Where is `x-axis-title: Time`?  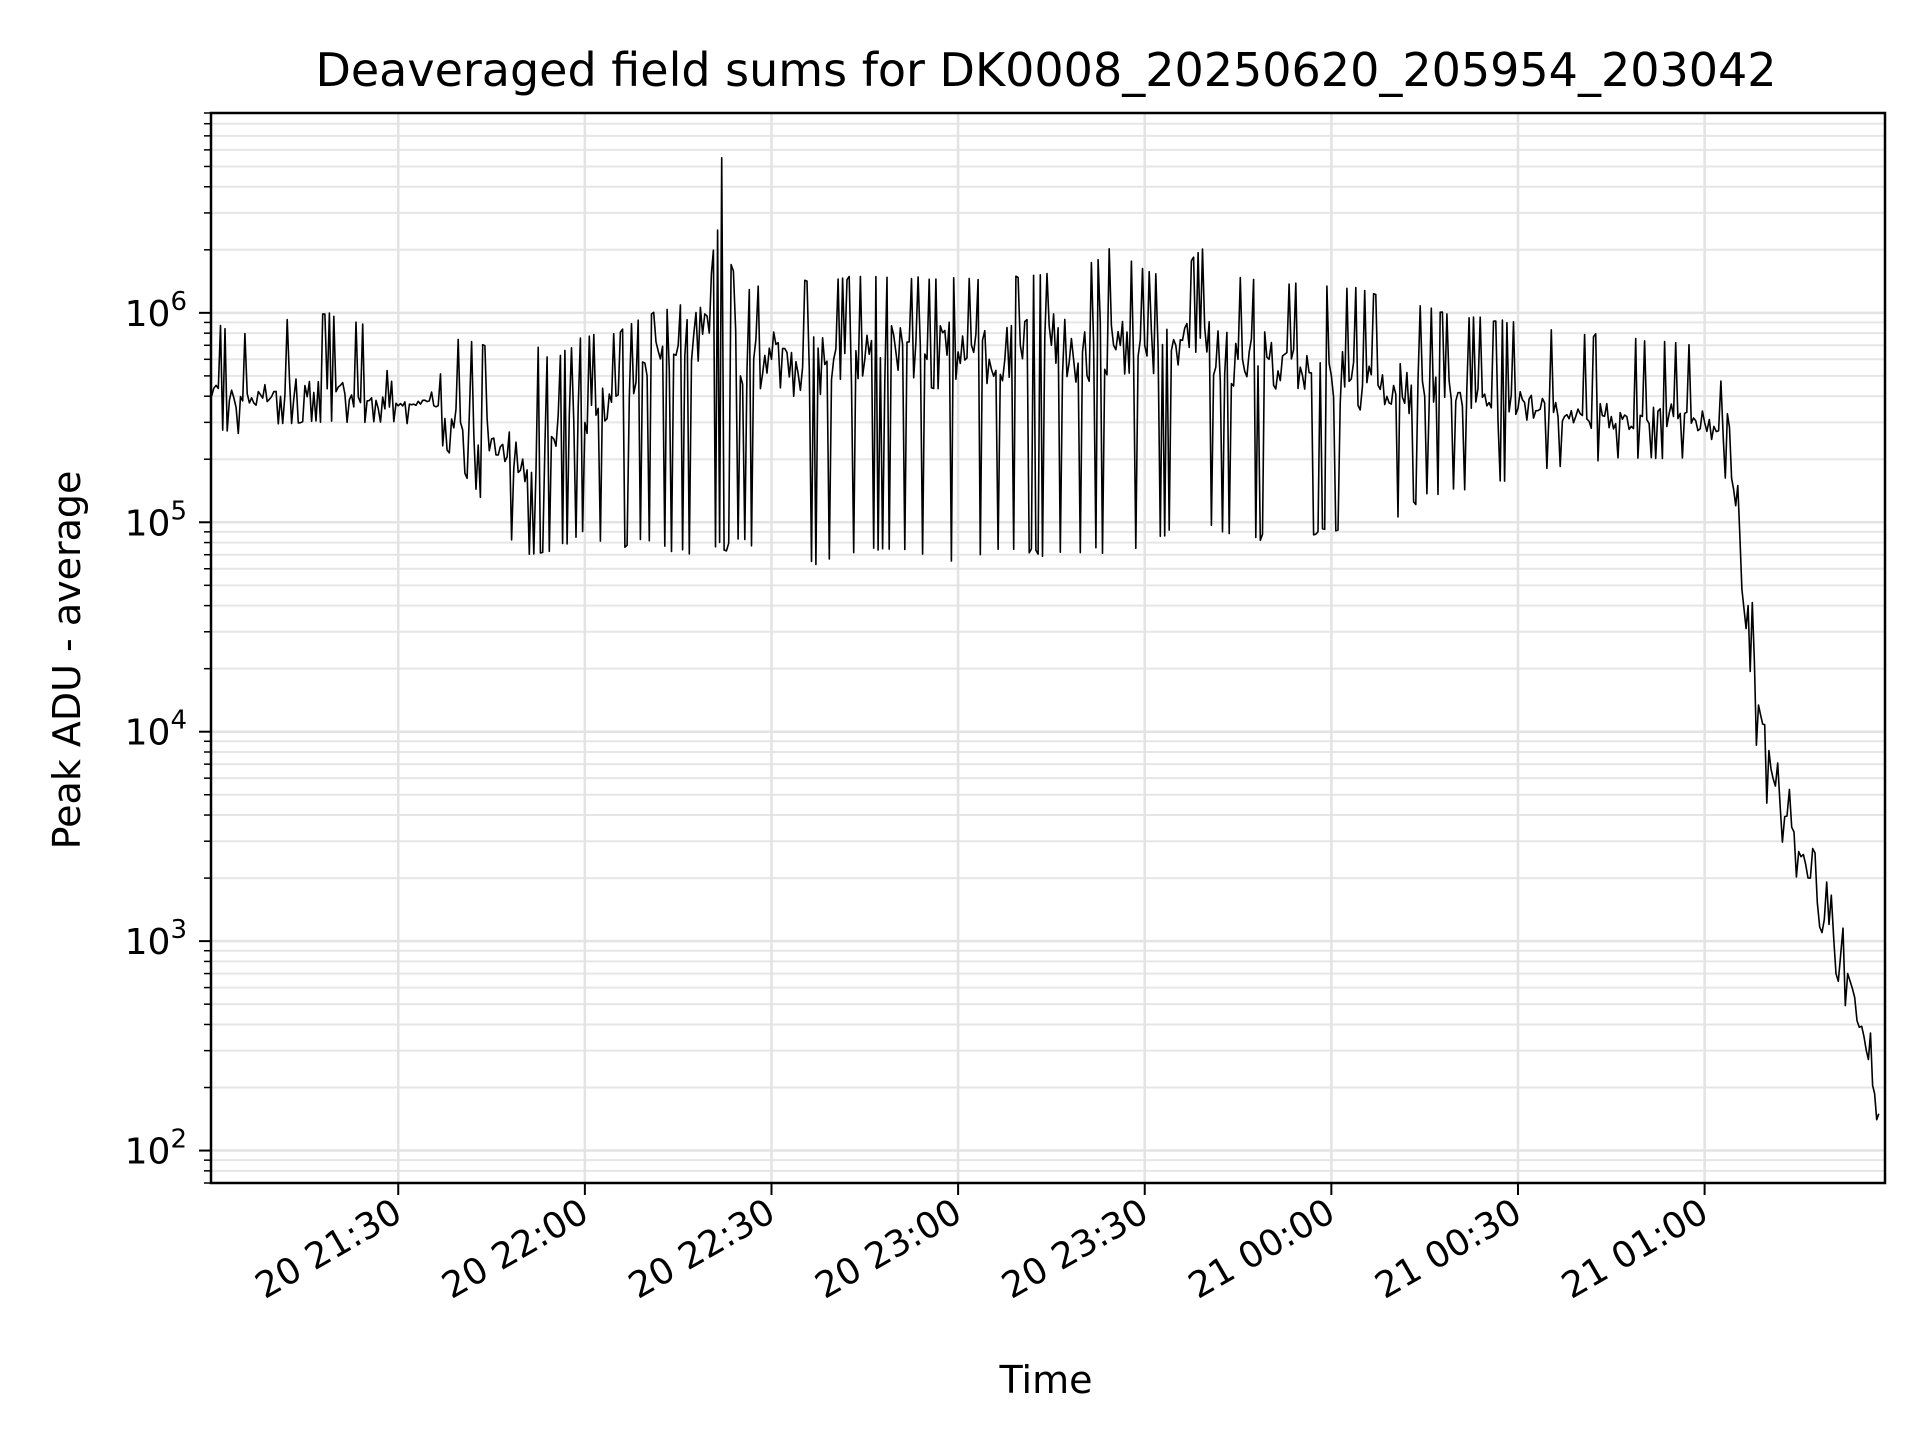
x-axis-title: Time is located at coordinates (1046, 1380).